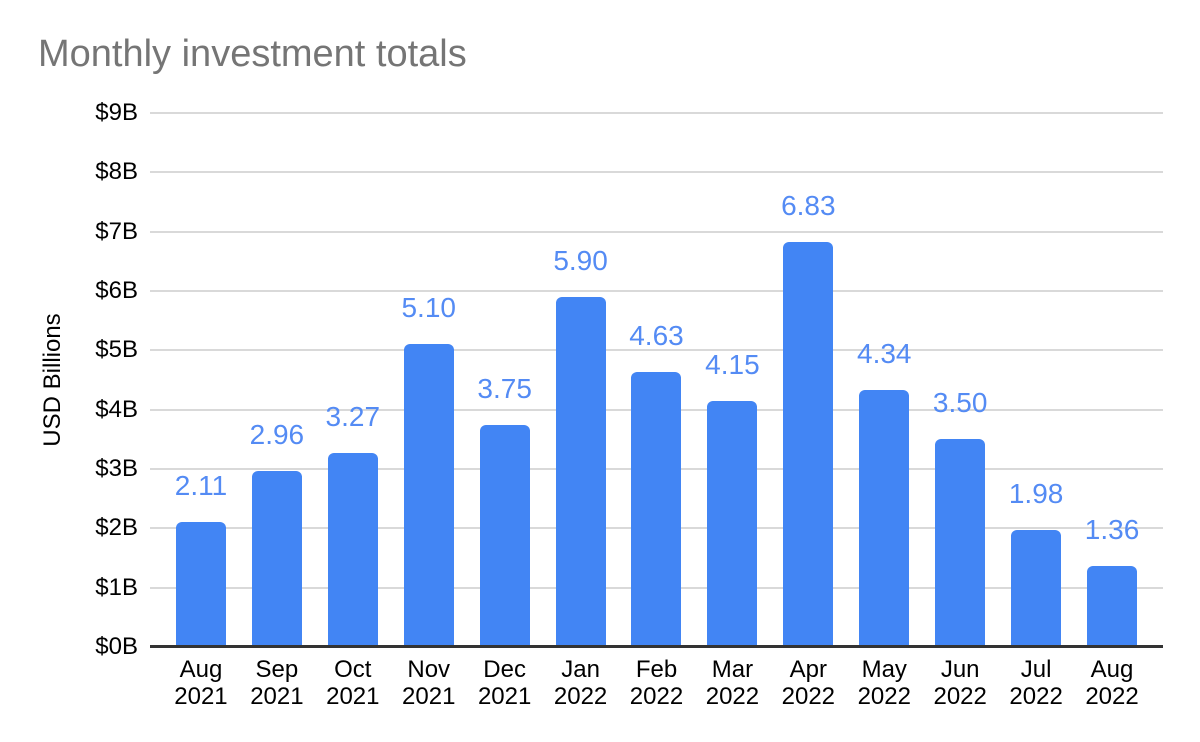 The image size is (1200, 742). Describe the element at coordinates (277, 380) in the screenshot. I see `bar-slot: 2.96` at that location.